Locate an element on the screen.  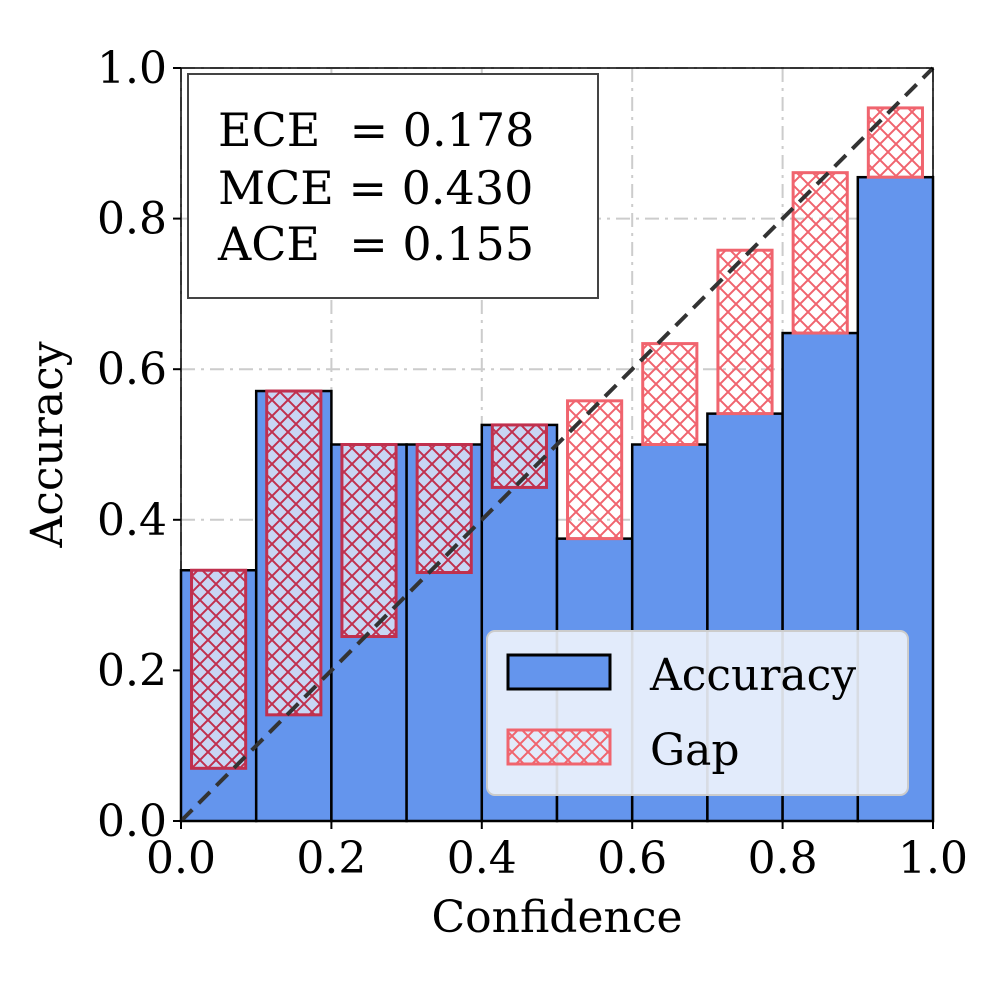
ece-metric: ECE = 0.178 is located at coordinates (376, 130).